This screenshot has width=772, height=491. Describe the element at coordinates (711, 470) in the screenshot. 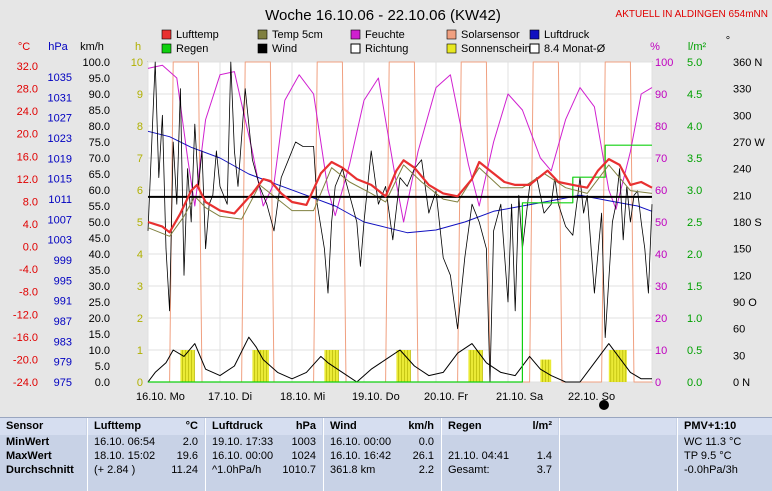

I see `summary-cell: -0.0hPa/3h` at that location.